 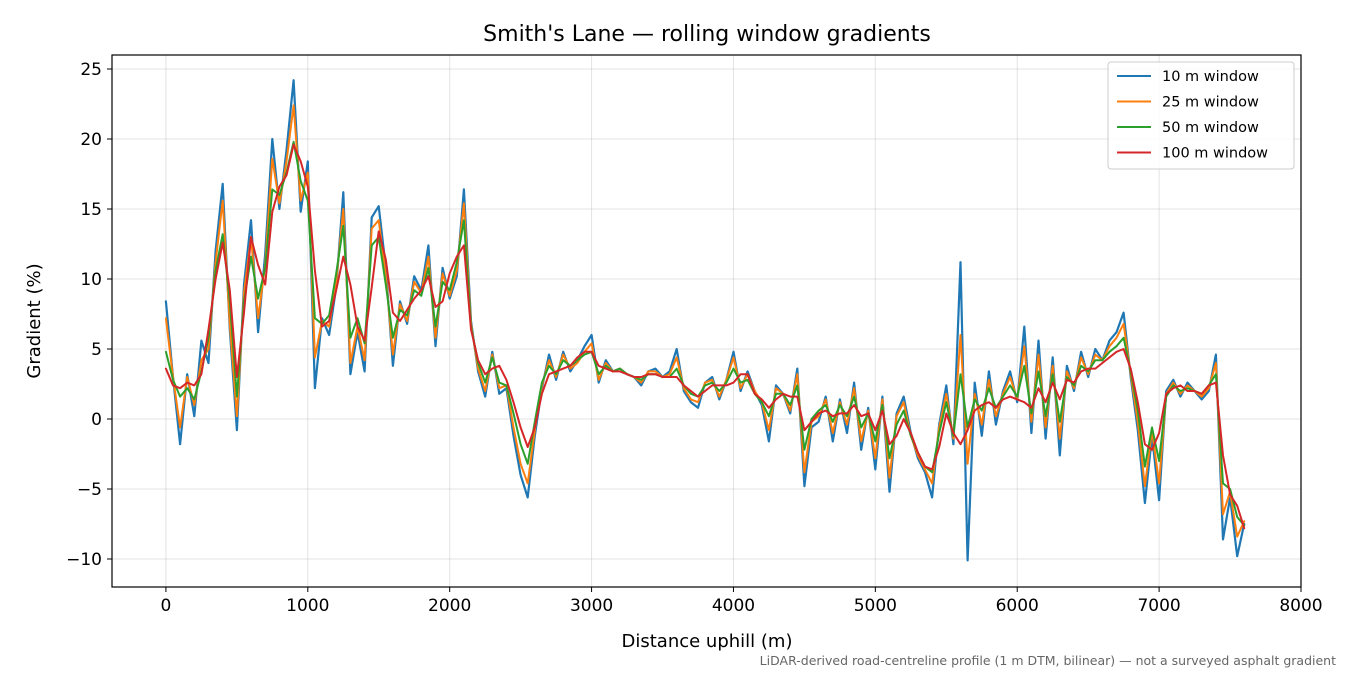 What do you see at coordinates (1300, 606) in the screenshot?
I see `x-tick-label: 8000` at bounding box center [1300, 606].